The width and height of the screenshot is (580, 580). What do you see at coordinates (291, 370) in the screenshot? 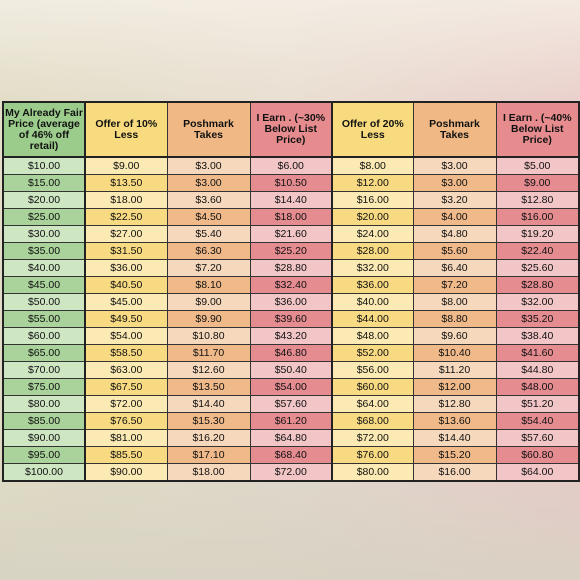
I see `earn-30-cell: $50.40` at bounding box center [291, 370].